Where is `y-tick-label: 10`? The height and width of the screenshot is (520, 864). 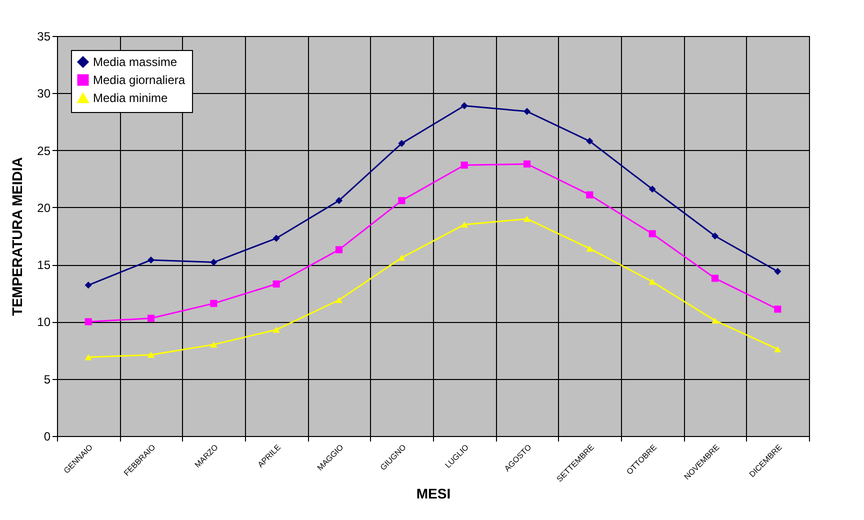 y-tick-label: 10 is located at coordinates (44, 322).